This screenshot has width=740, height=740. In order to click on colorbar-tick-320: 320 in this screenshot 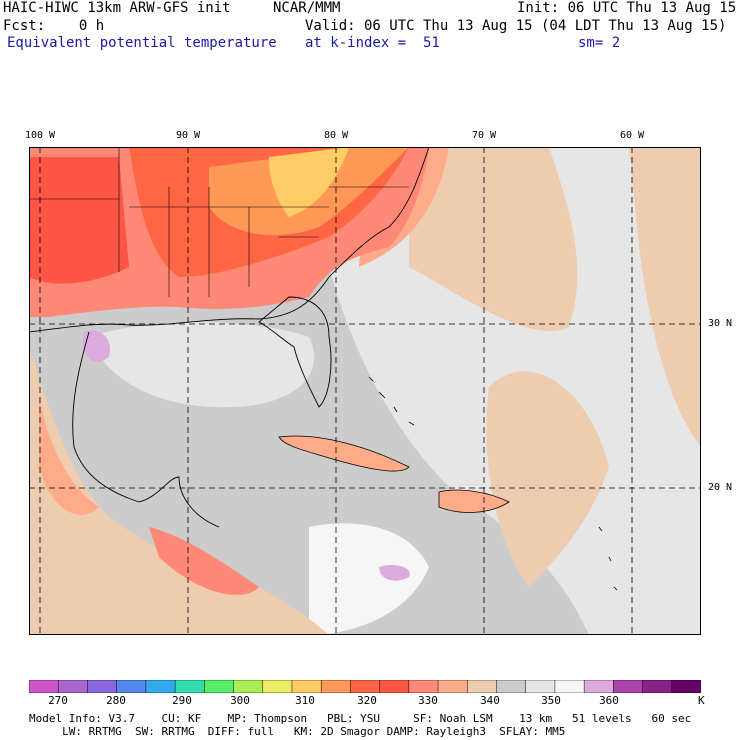, I will do `click(367, 700)`.